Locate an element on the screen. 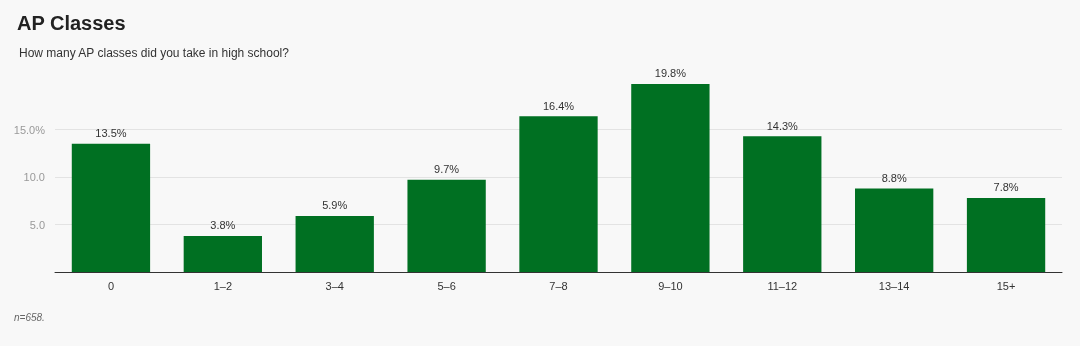  y-tick-label: 10.0 is located at coordinates (34, 177).